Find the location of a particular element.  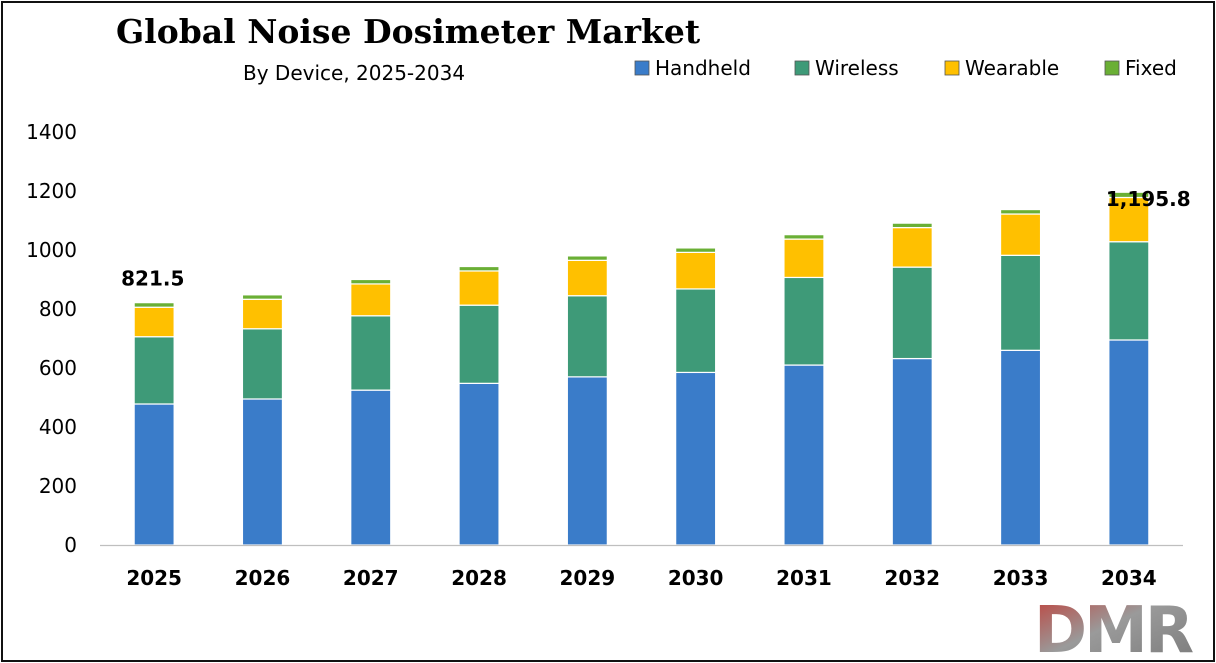

legend: Handheld Wireless Wearable Fixed is located at coordinates (905, 68).